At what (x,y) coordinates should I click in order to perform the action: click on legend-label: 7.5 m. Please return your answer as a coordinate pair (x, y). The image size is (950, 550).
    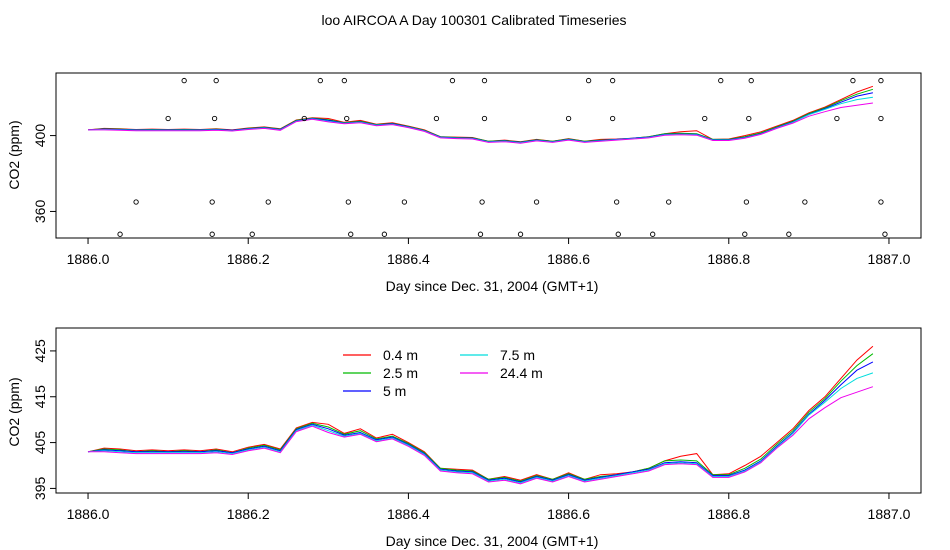
    Looking at the image, I should click on (517, 355).